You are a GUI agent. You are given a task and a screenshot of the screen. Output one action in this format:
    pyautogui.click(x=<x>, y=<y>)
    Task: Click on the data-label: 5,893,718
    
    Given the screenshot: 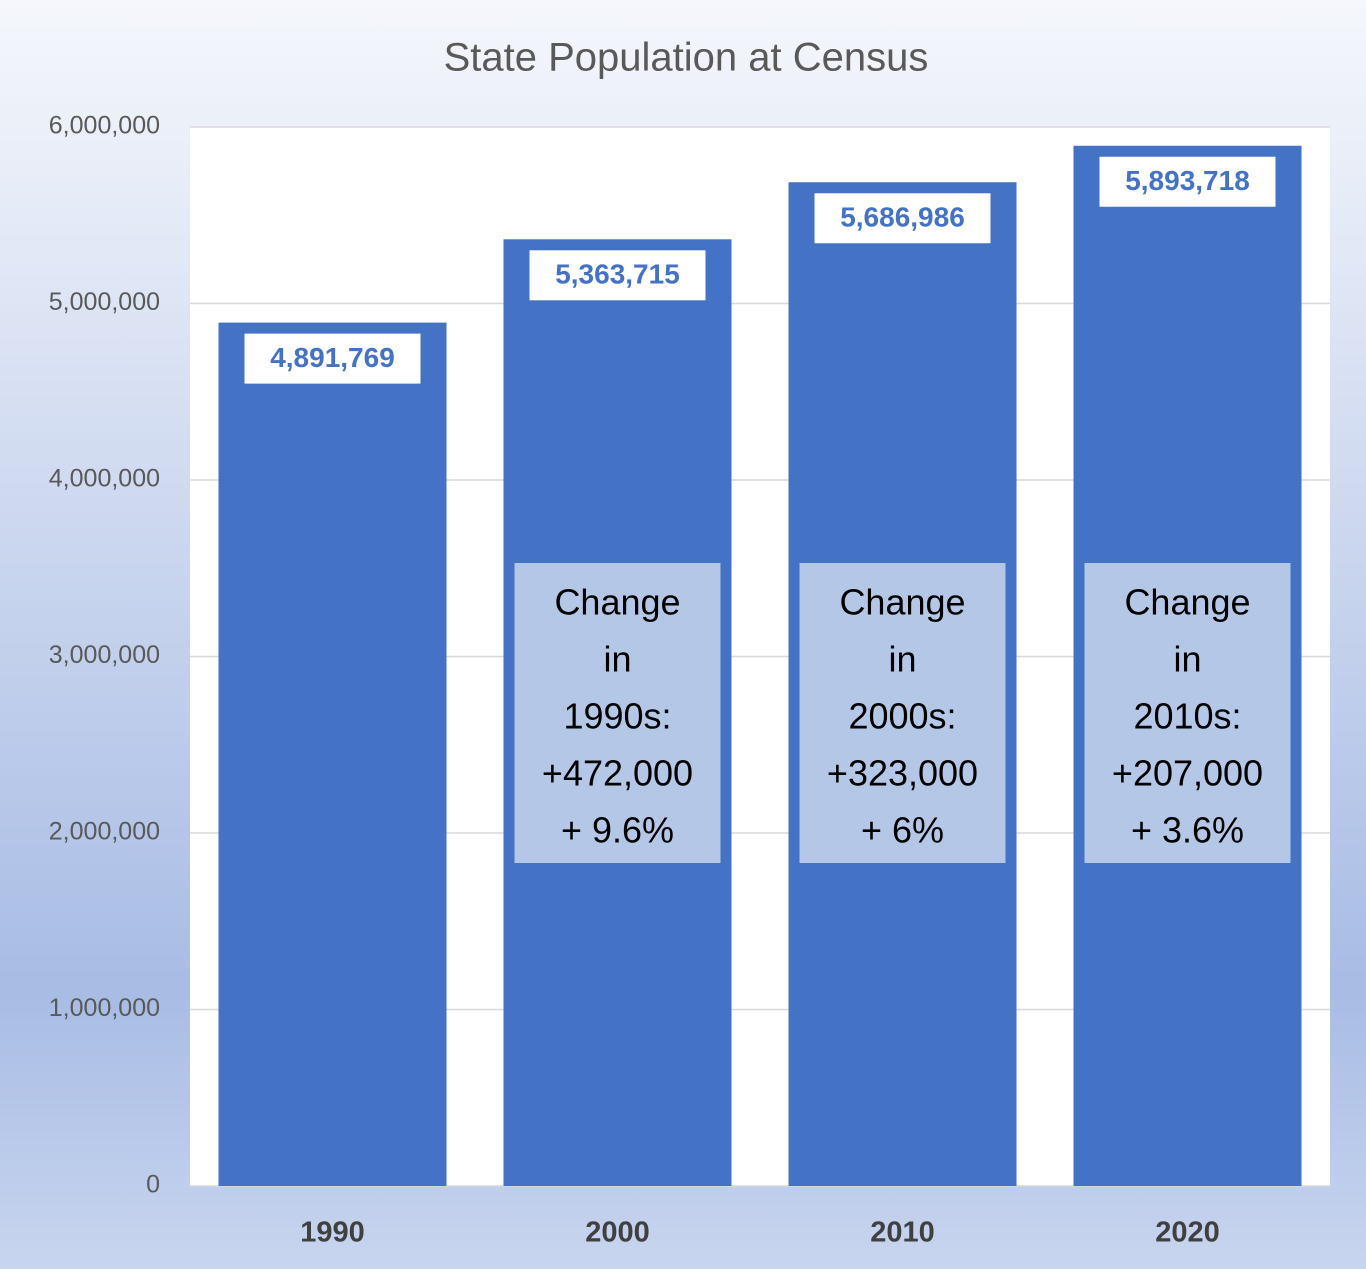 What is the action you would take?
    pyautogui.click(x=1187, y=180)
    